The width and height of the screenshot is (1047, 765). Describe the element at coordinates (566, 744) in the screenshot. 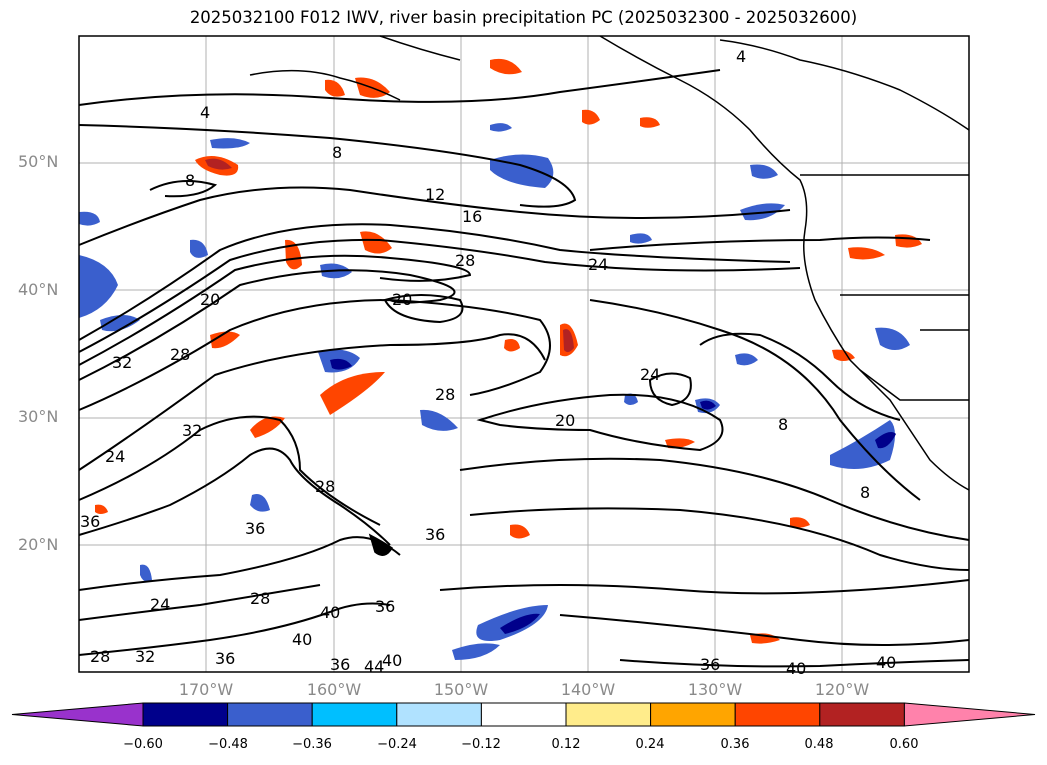

I see `colorbar-tick: 0.12` at that location.